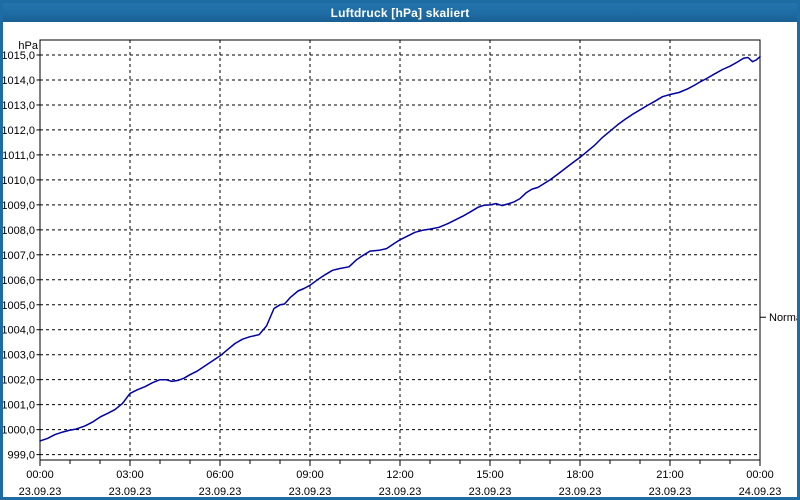  What do you see at coordinates (19, 356) in the screenshot?
I see `y-axis-tick-label: 1003,0` at bounding box center [19, 356].